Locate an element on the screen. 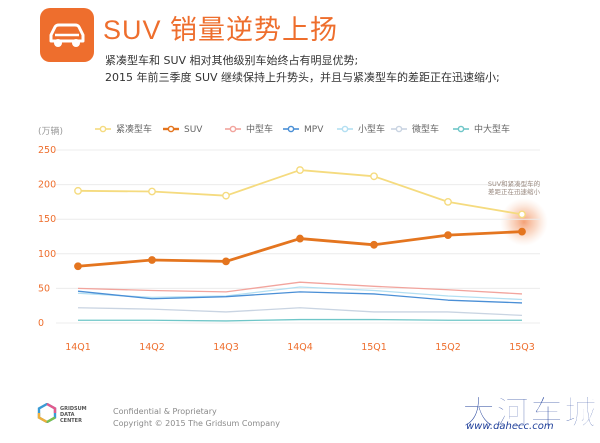  annotation-line-1: SUV和紧凑型车的 is located at coordinates (514, 183).